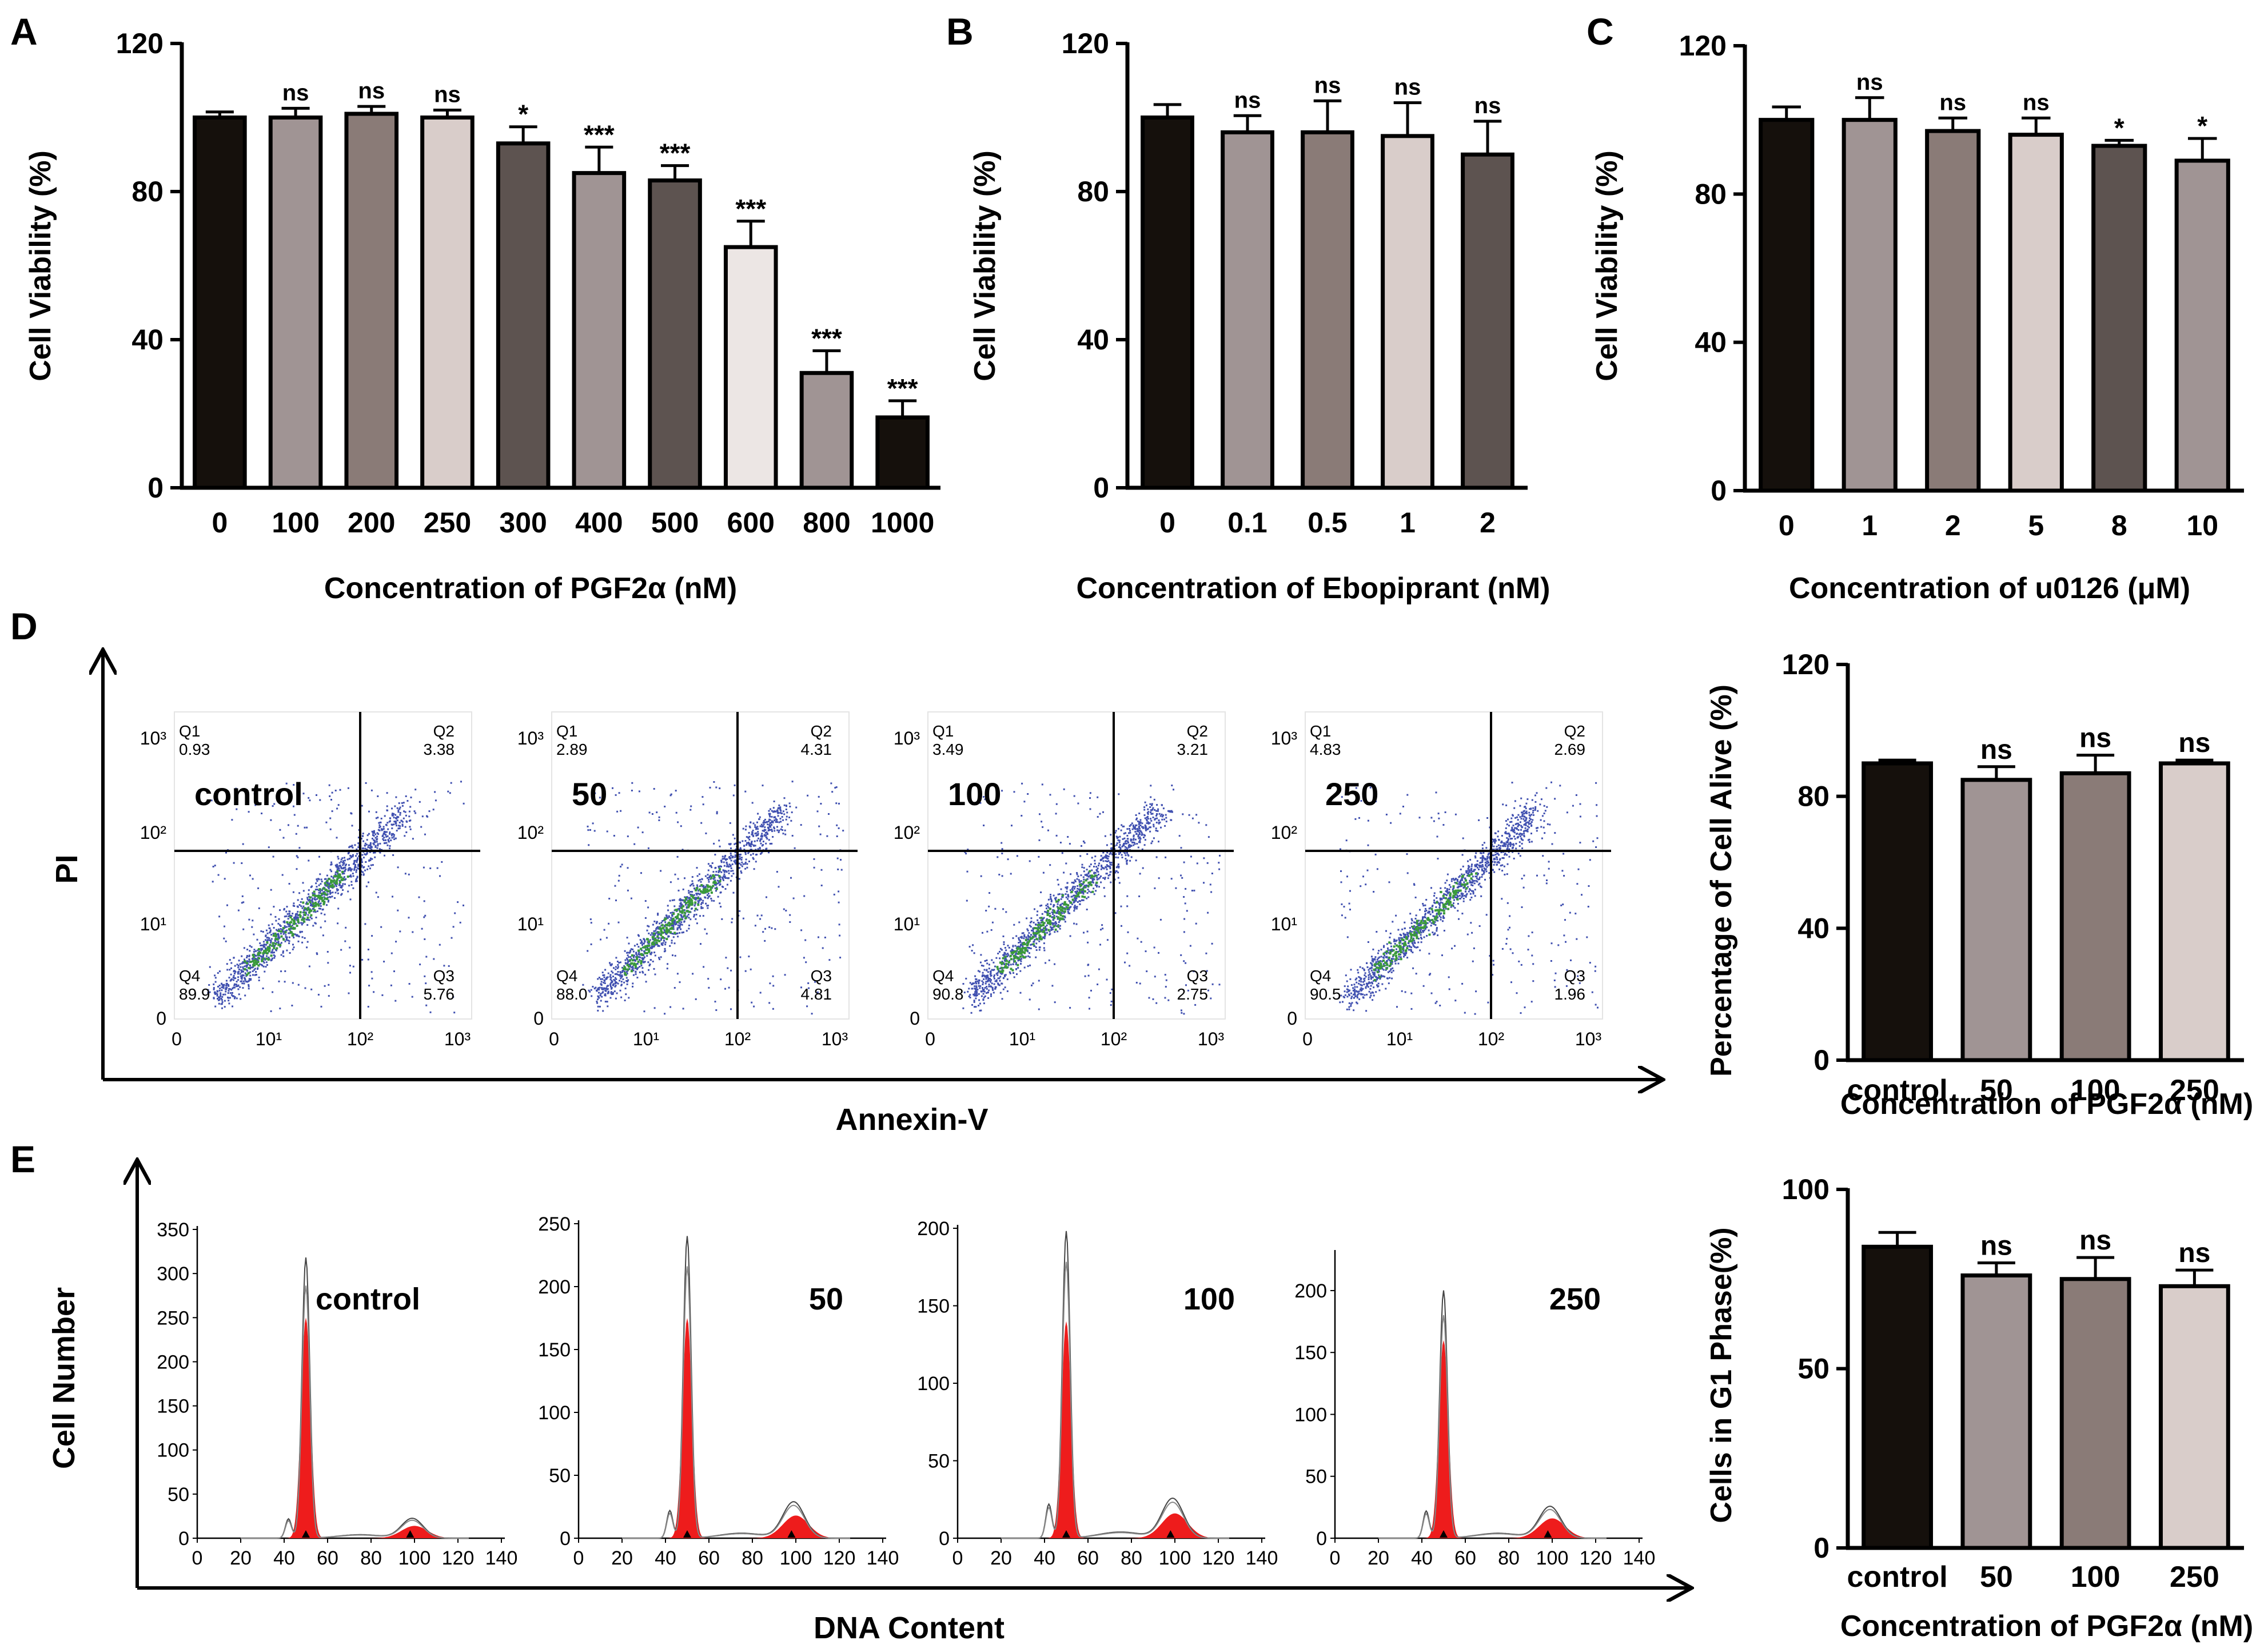 This screenshot has width=2268, height=1652. I want to click on x-tick-label: 50, so click(1996, 1091).